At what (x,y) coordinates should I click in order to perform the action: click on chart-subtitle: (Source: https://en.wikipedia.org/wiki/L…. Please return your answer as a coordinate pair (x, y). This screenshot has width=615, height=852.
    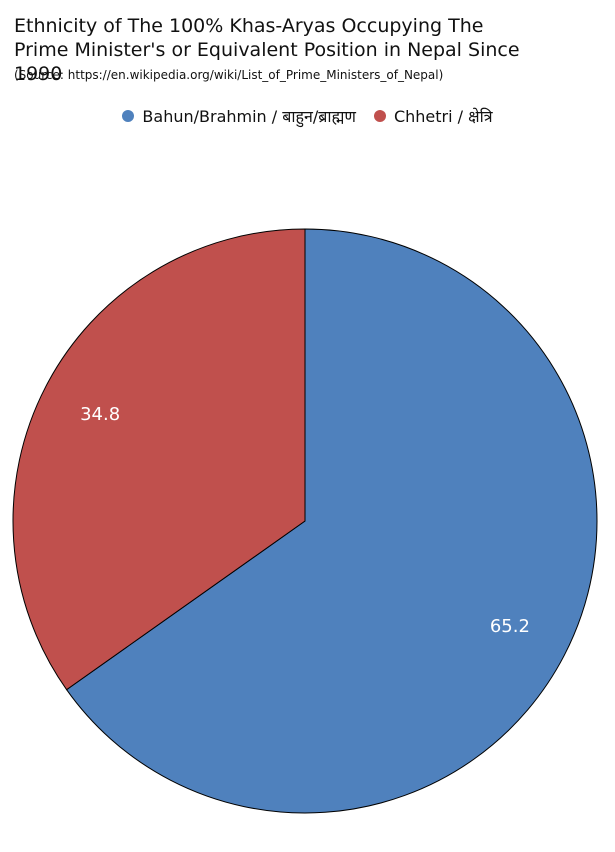
    Looking at the image, I should click on (229, 75).